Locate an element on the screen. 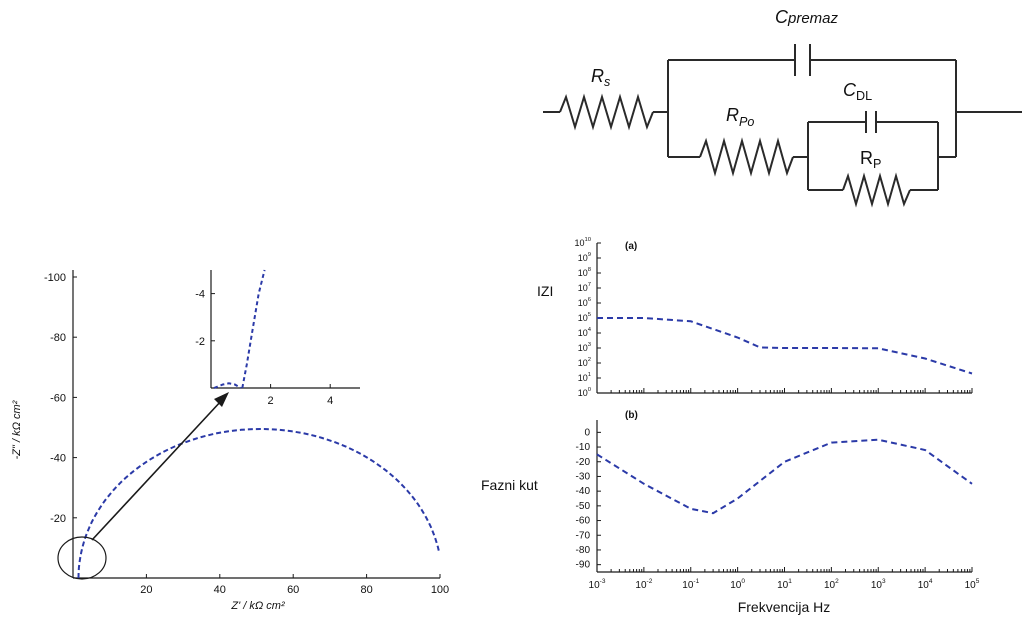 The image size is (1024, 624). inset-y-tick-label: -2 is located at coordinates (200, 342).